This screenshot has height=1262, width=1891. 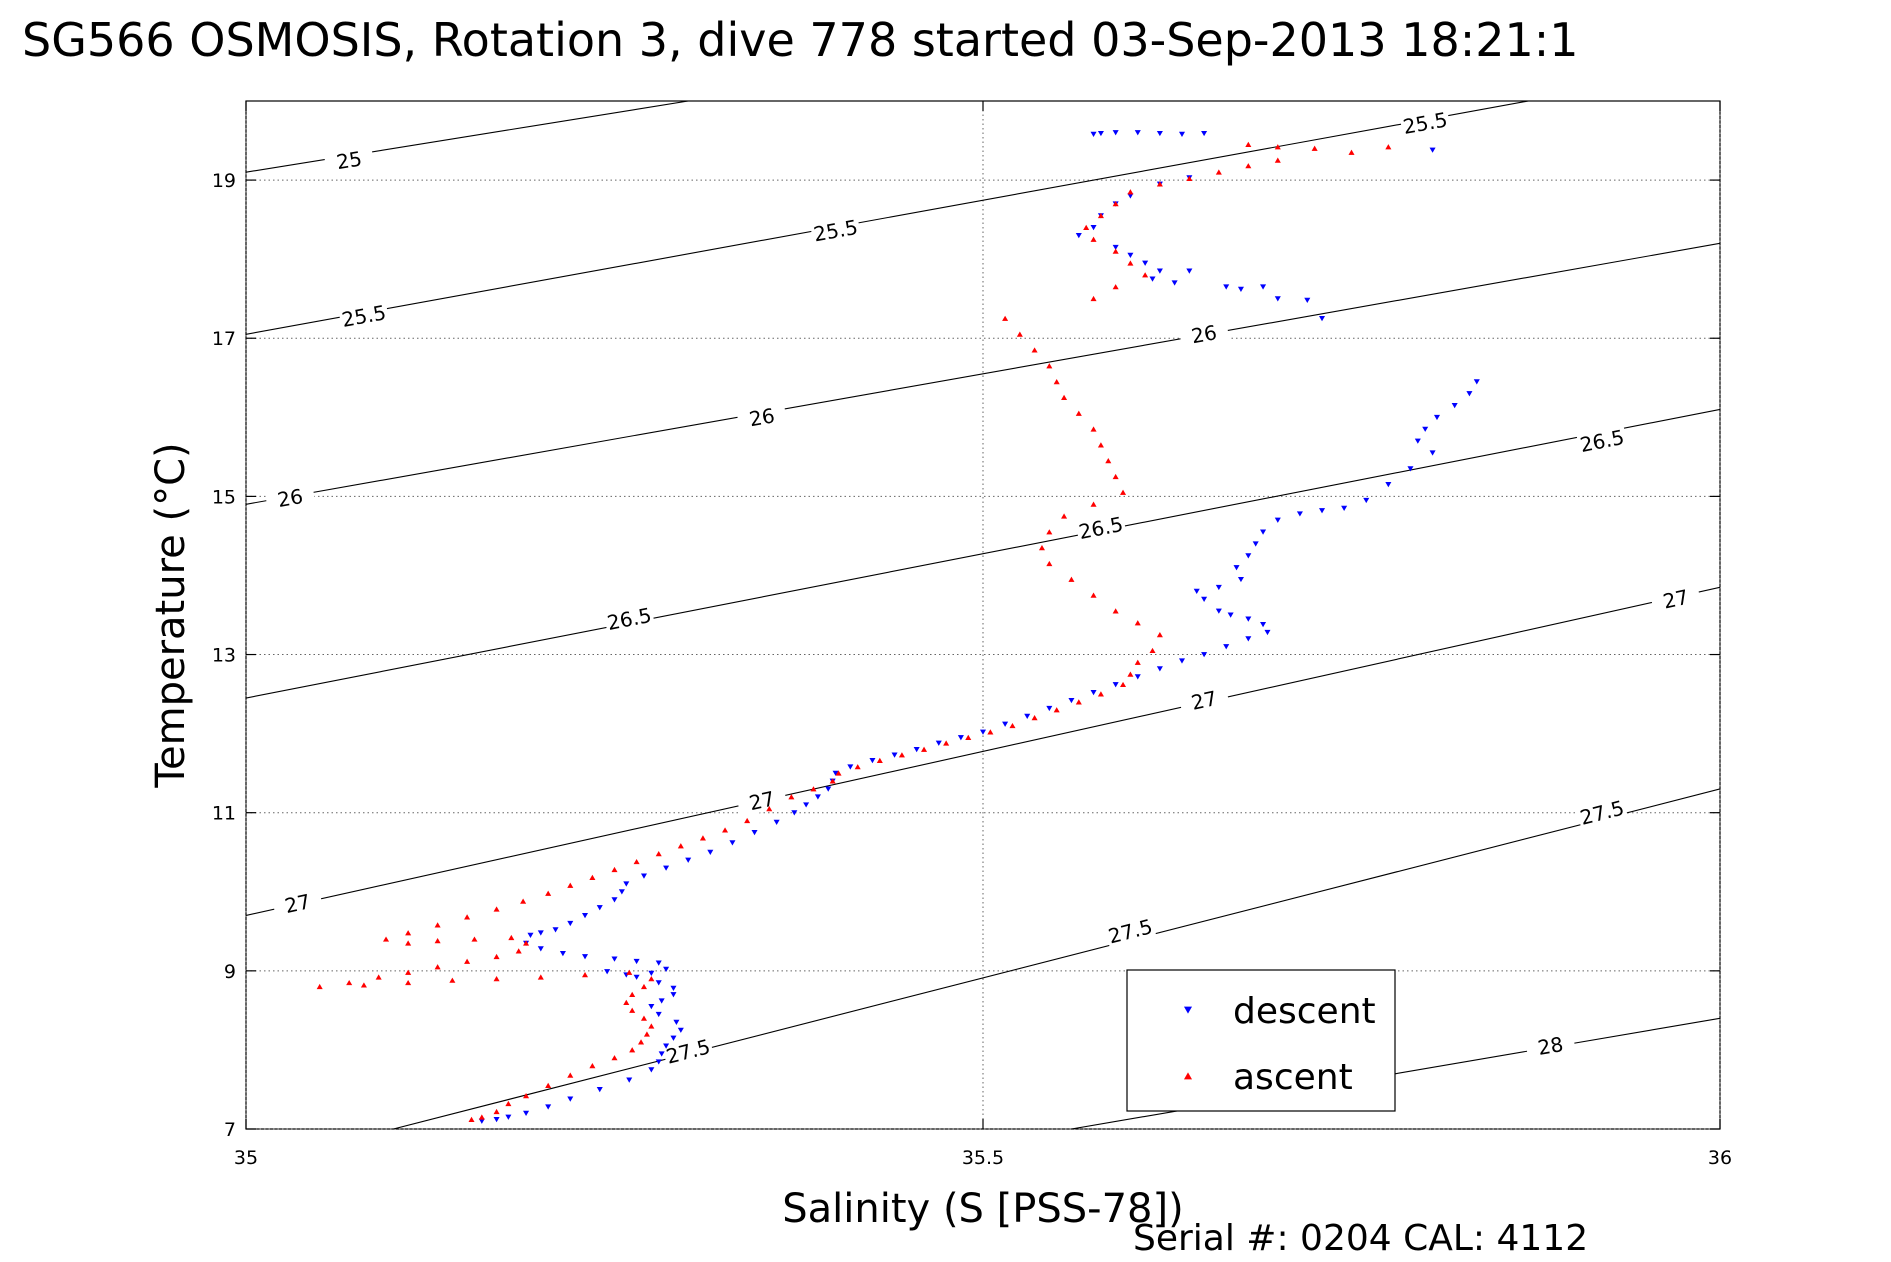 What do you see at coordinates (224, 339) in the screenshot?
I see `y-tick-label: 17` at bounding box center [224, 339].